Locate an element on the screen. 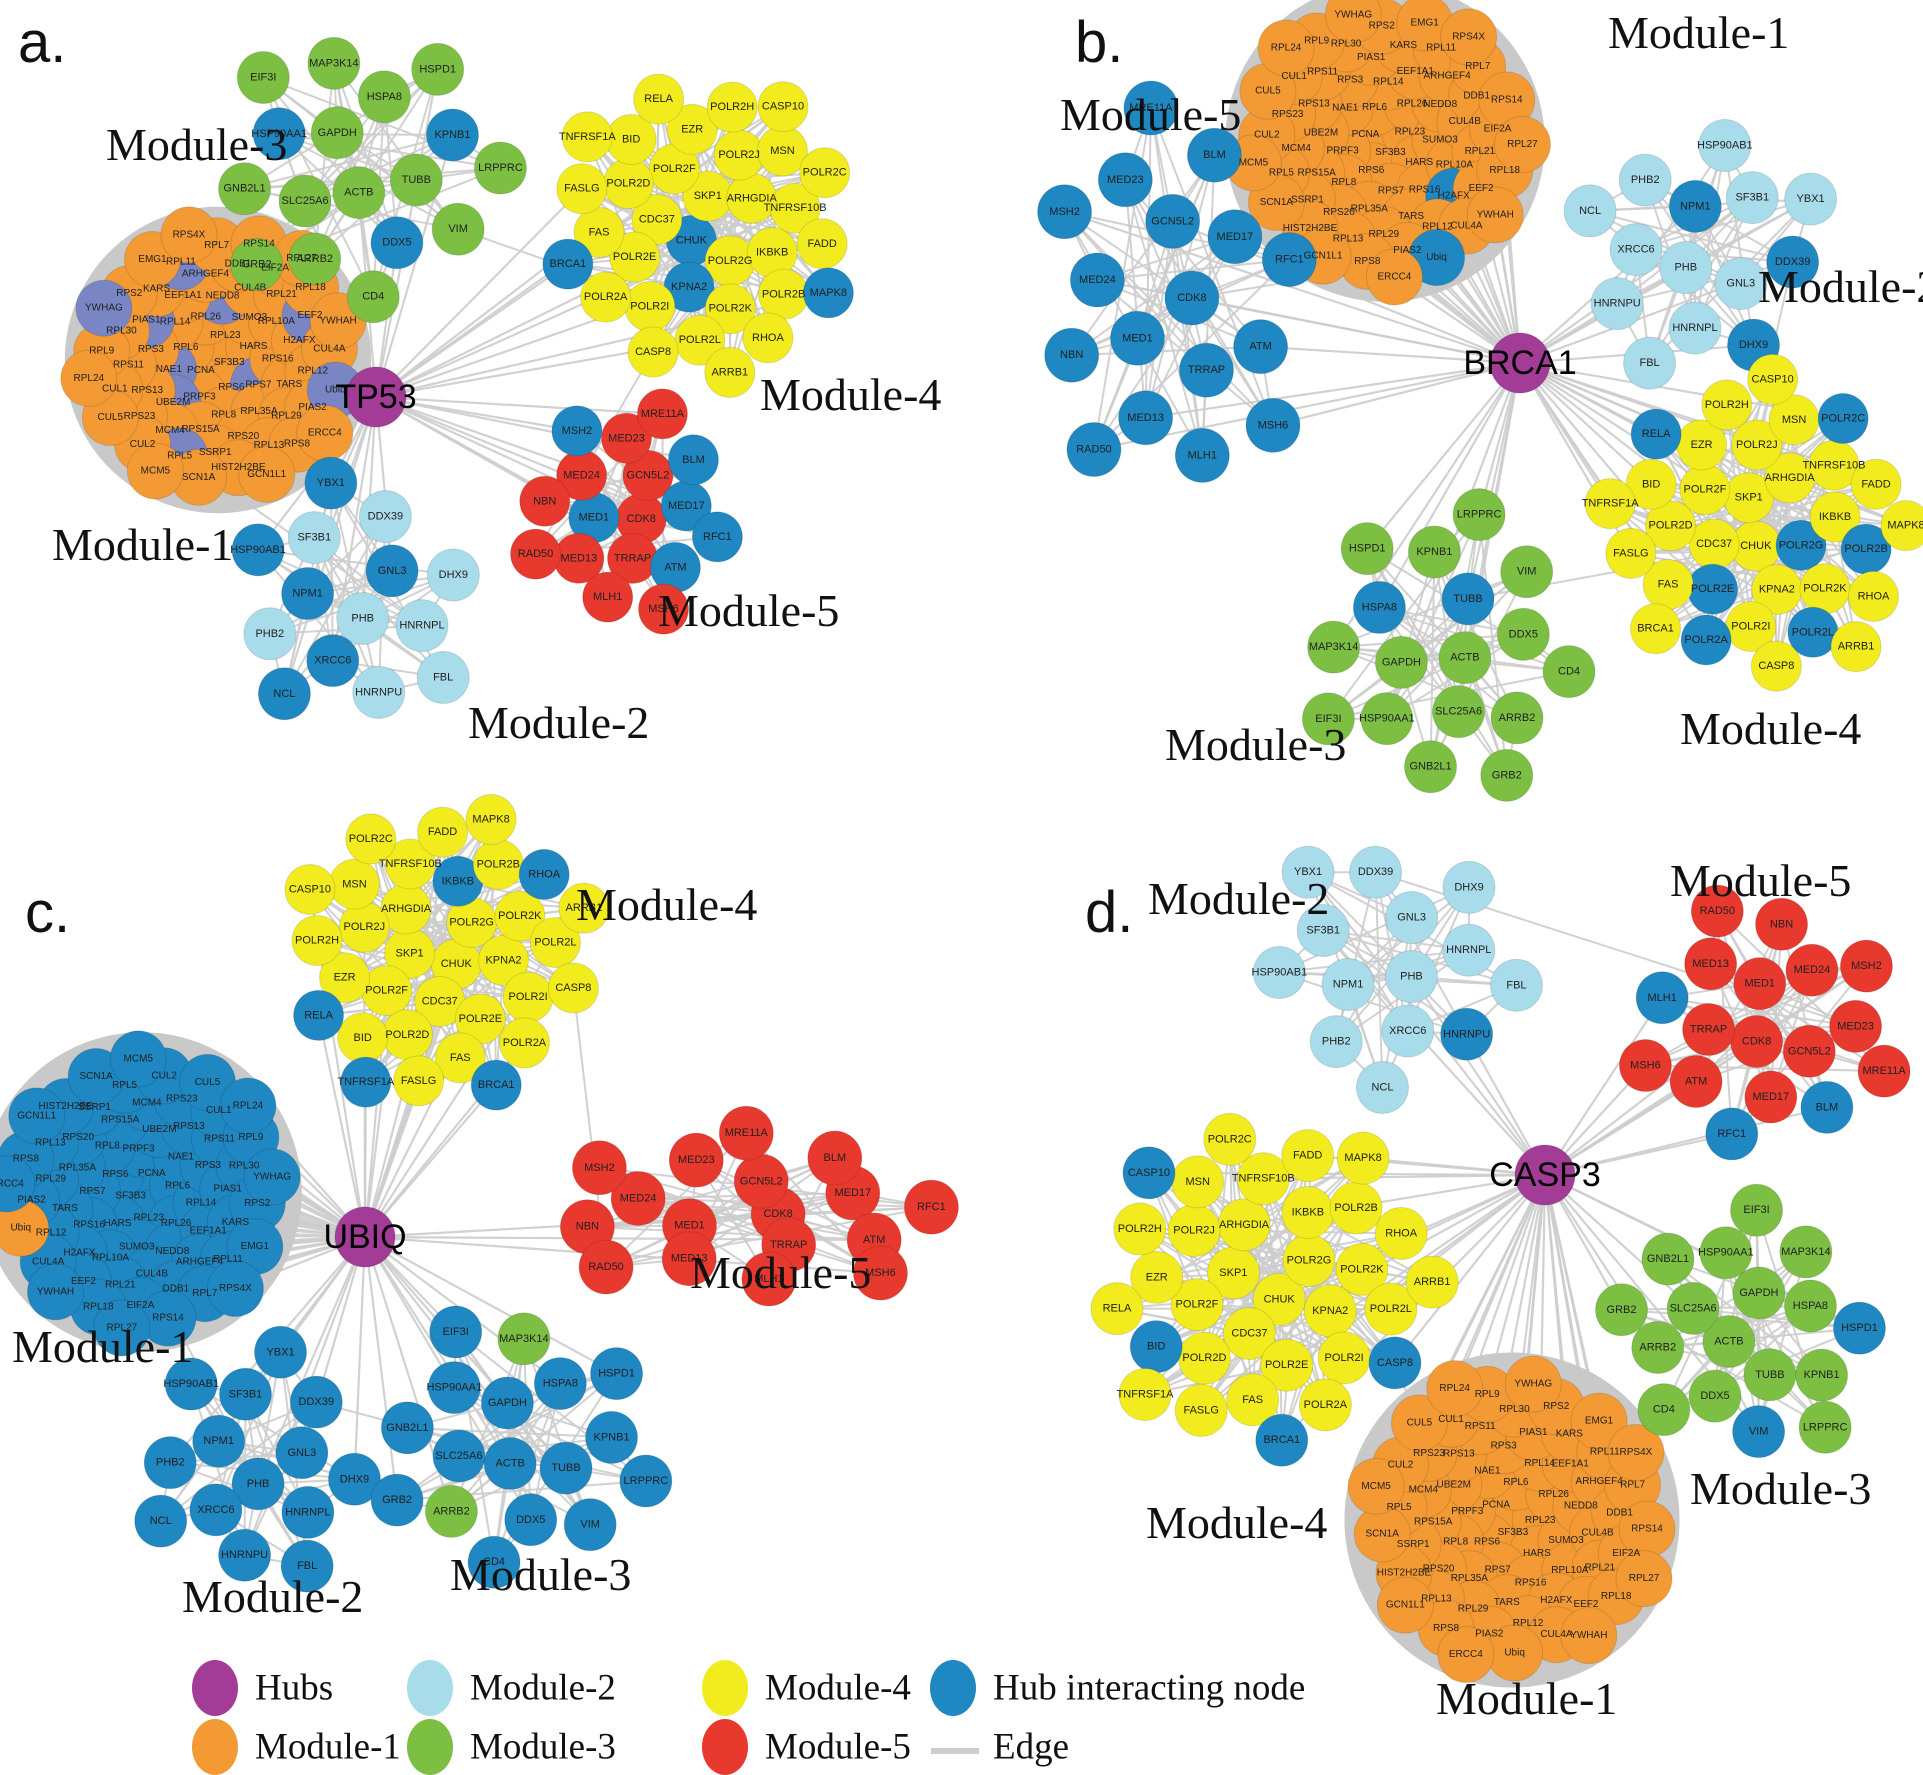  node-DHX9 is located at coordinates (1469, 887).